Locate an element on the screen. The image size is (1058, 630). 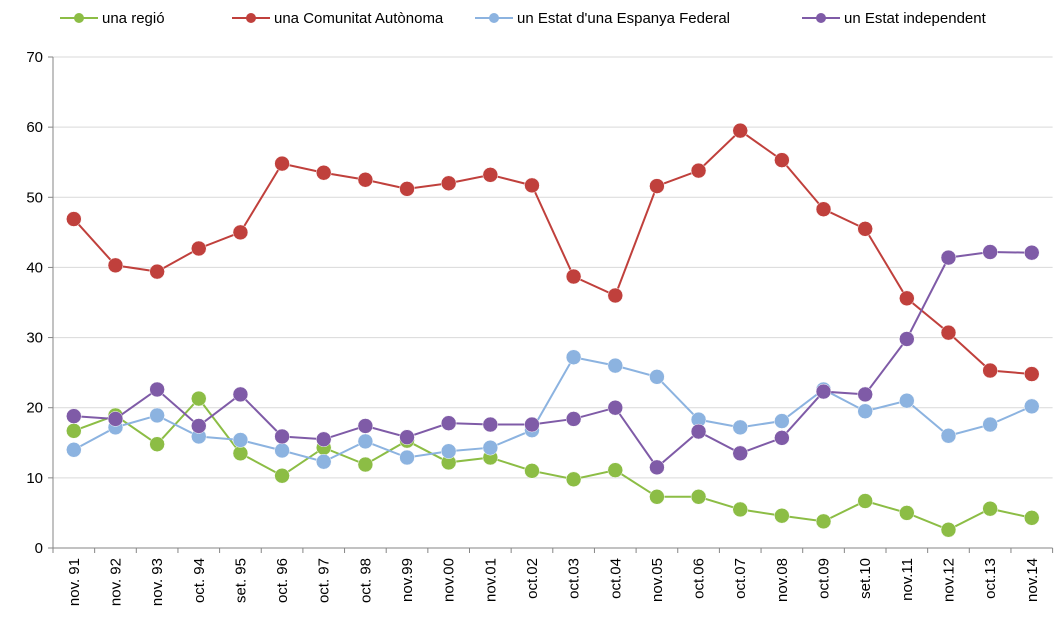
x-tick-label: nov.12 is located at coordinates (948, 580).